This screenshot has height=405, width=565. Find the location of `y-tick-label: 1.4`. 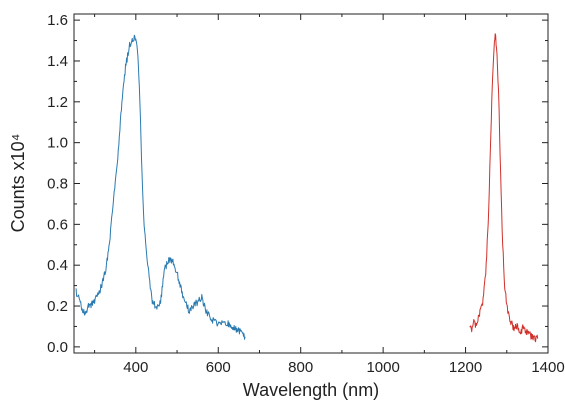

y-tick-label: 1.4 is located at coordinates (57, 61).